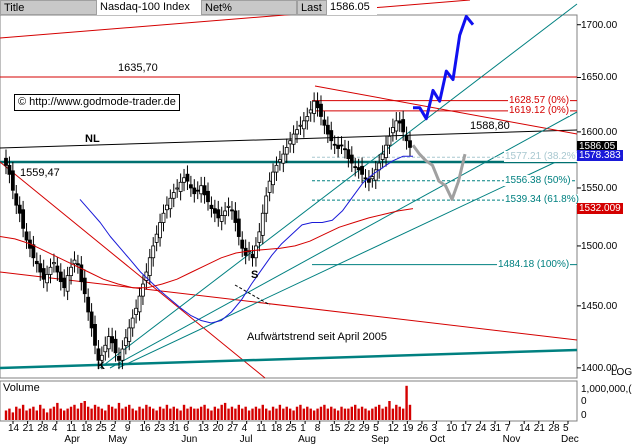 Image resolution: width=632 pixels, height=445 pixels. Describe the element at coordinates (599, 246) in the screenshot. I see `y-tick-label: 1500.00` at that location.